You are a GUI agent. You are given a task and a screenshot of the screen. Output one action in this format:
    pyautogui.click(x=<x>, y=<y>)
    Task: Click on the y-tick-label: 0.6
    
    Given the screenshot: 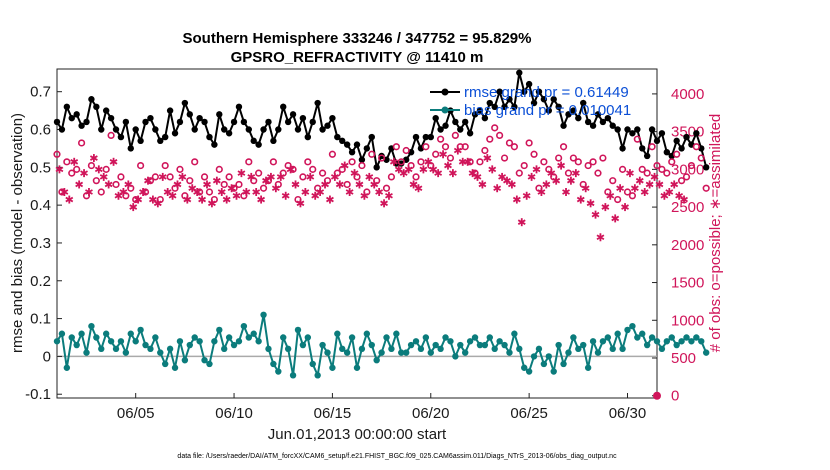 What is the action you would take?
    pyautogui.click(x=40, y=130)
    